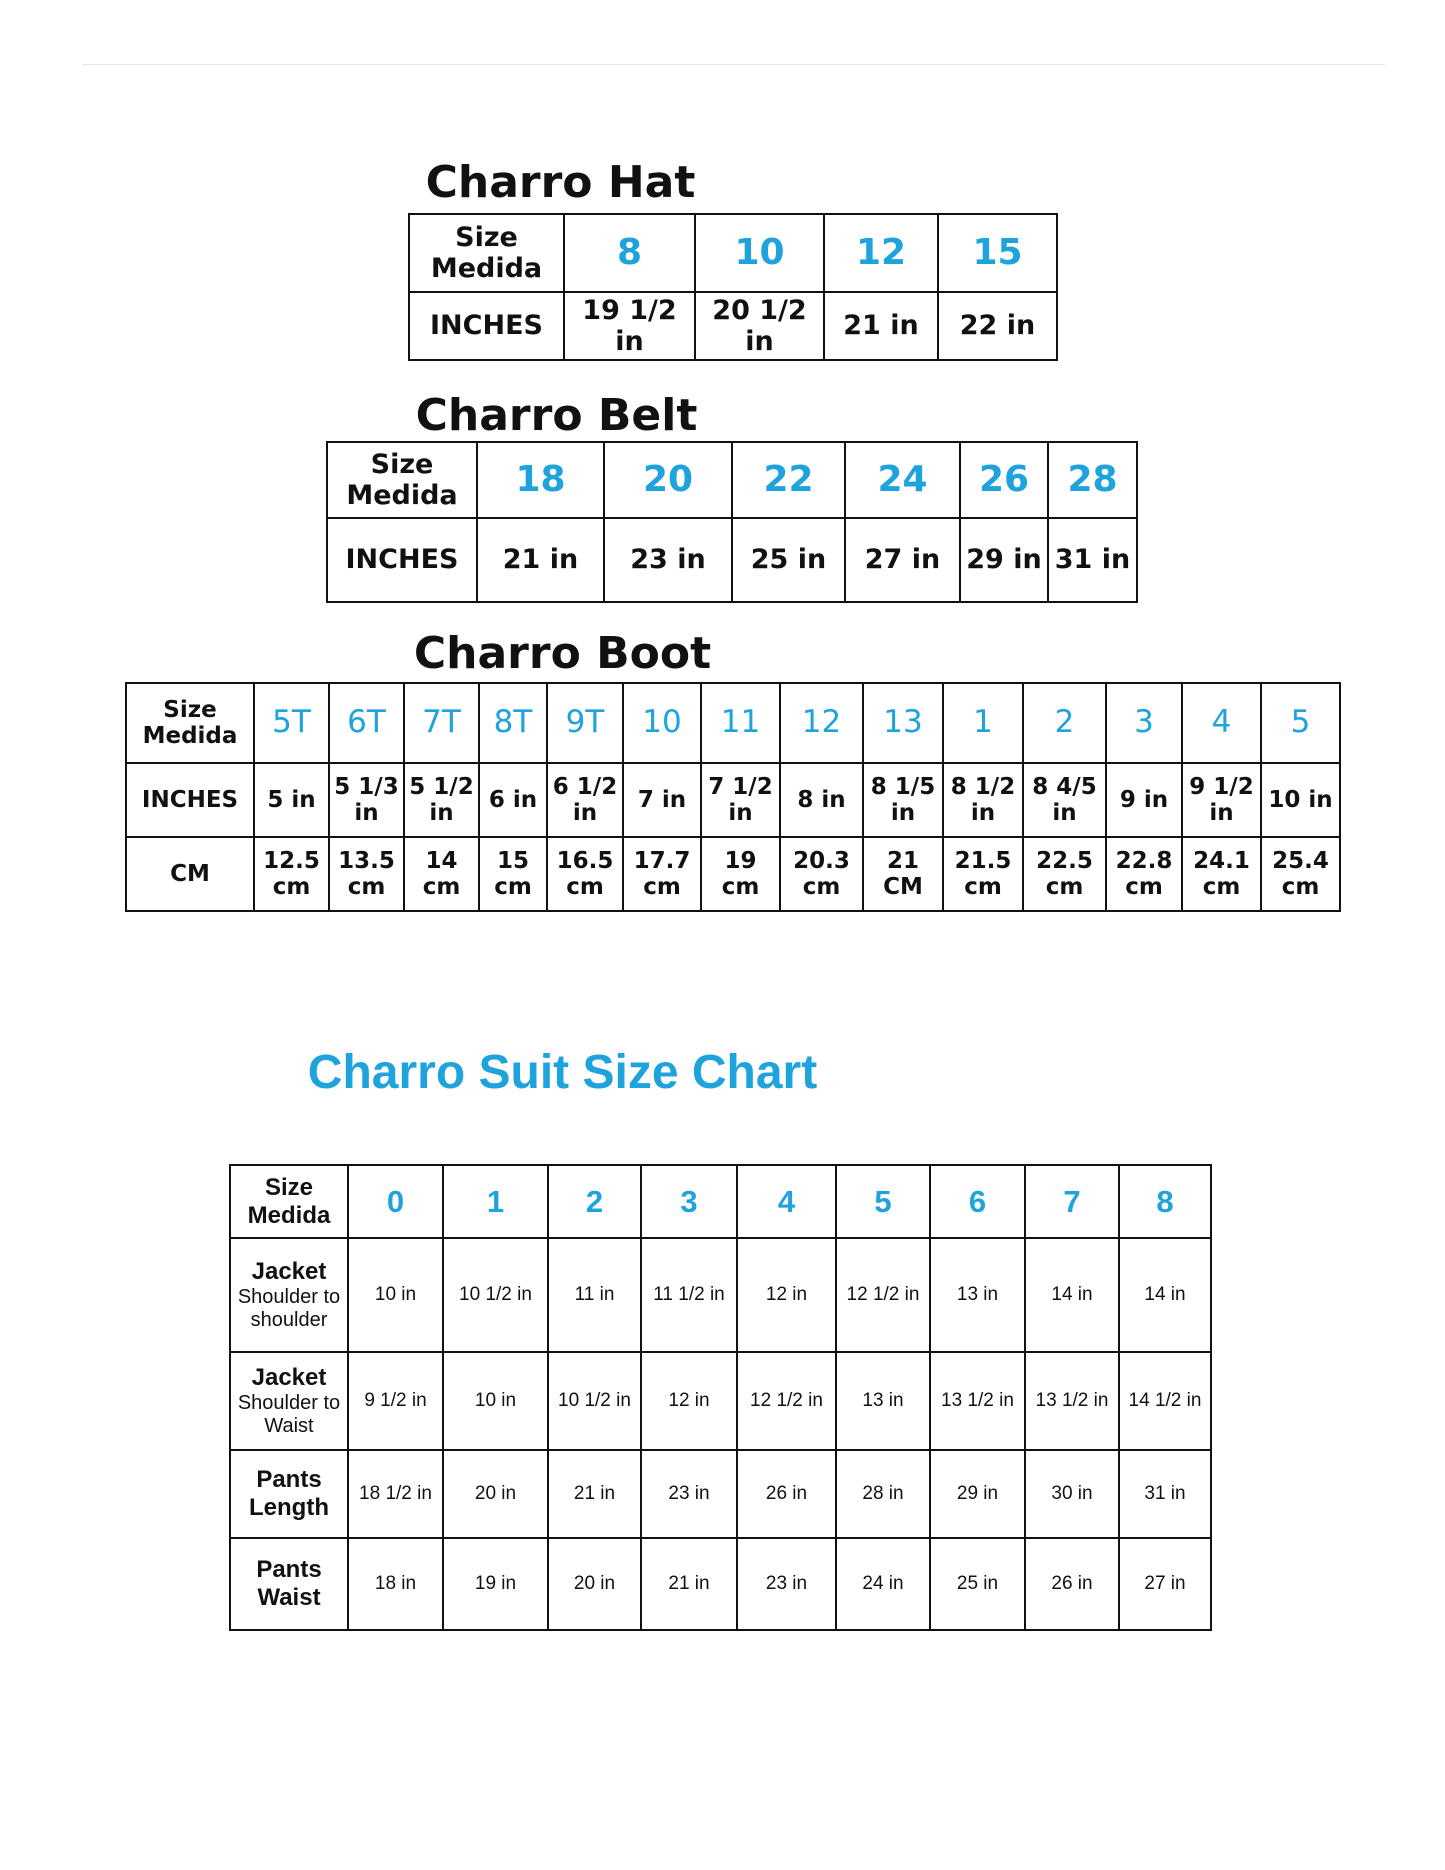 The image size is (1445, 1870). What do you see at coordinates (513, 800) in the screenshot?
I see `value-cell: 6 in` at bounding box center [513, 800].